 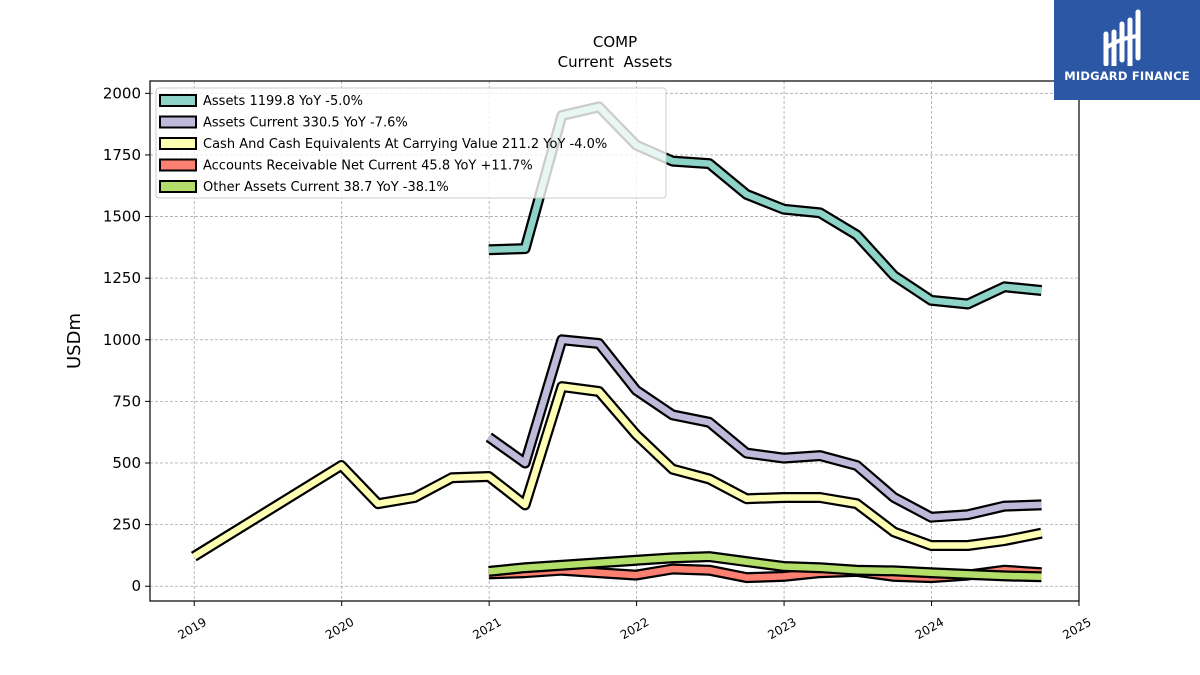 What do you see at coordinates (615, 62) in the screenshot?
I see `chart-subtitle: Current Assets` at bounding box center [615, 62].